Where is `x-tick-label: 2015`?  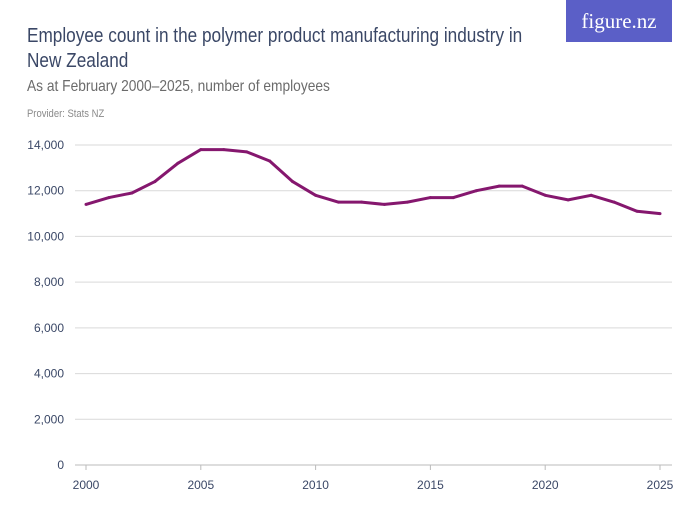 x-tick-label: 2015 is located at coordinates (430, 485).